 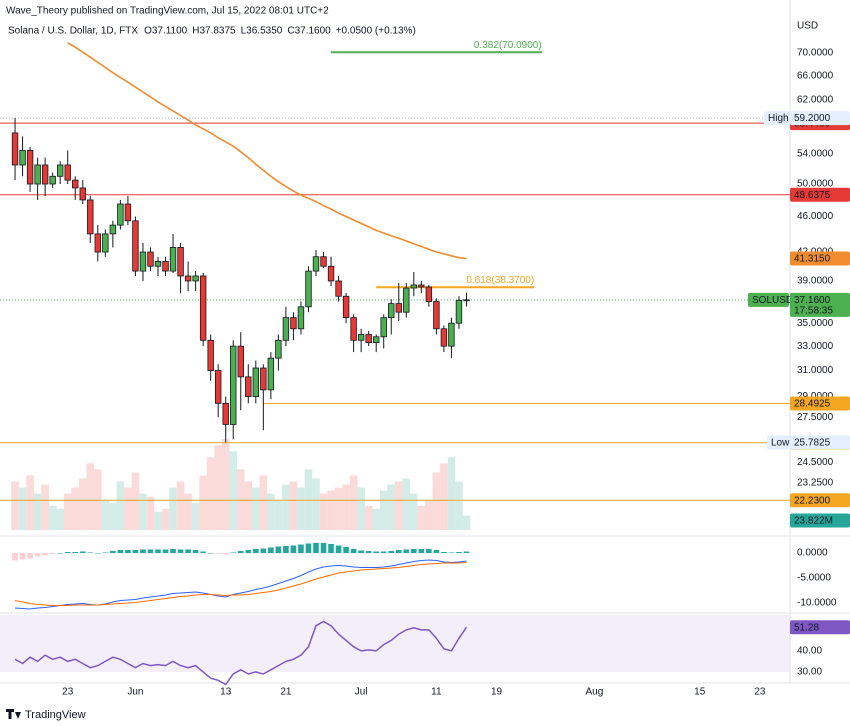 What do you see at coordinates (73, 31) in the screenshot?
I see `symbol: Solana / U.S. Dollar, 1D, FTX` at bounding box center [73, 31].